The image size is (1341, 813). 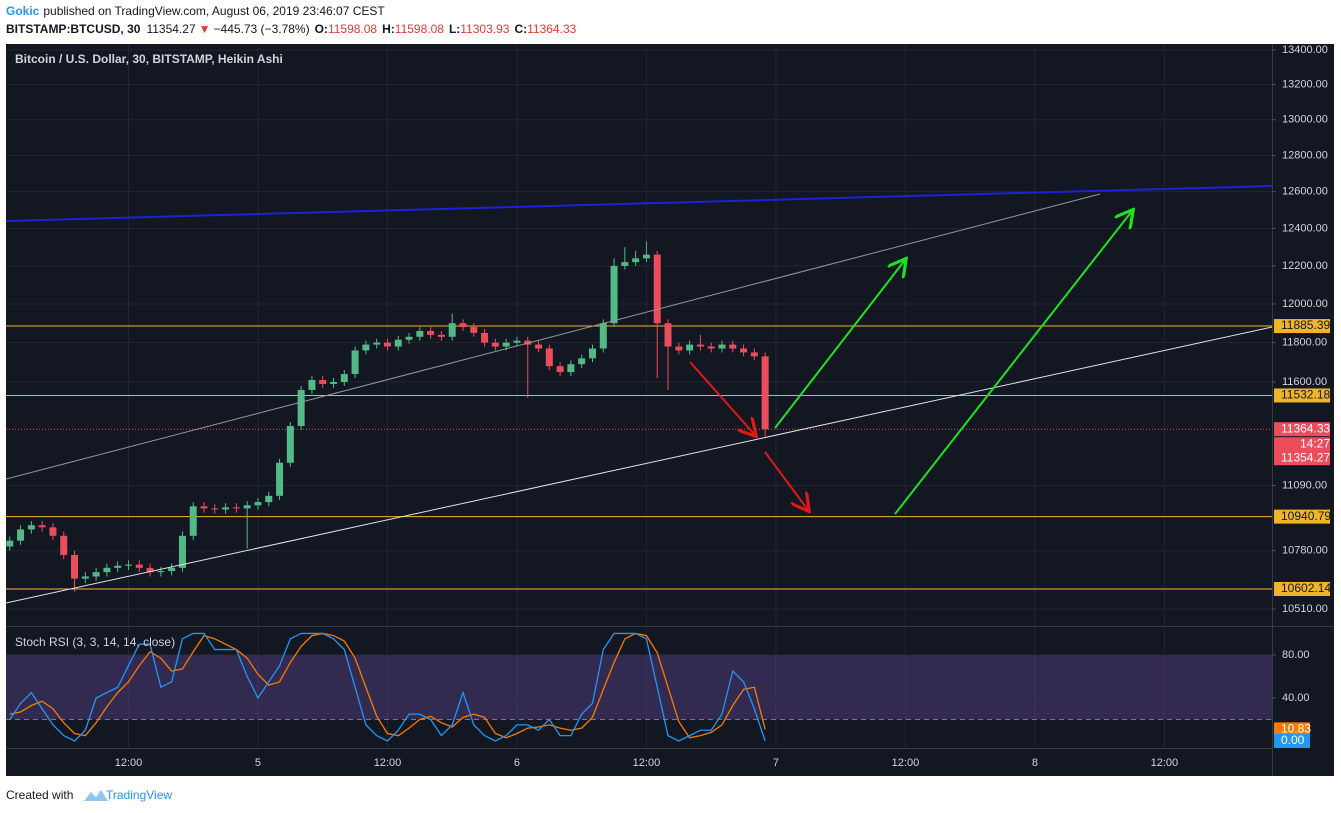 I want to click on footer-text: Created with, so click(x=39, y=795).